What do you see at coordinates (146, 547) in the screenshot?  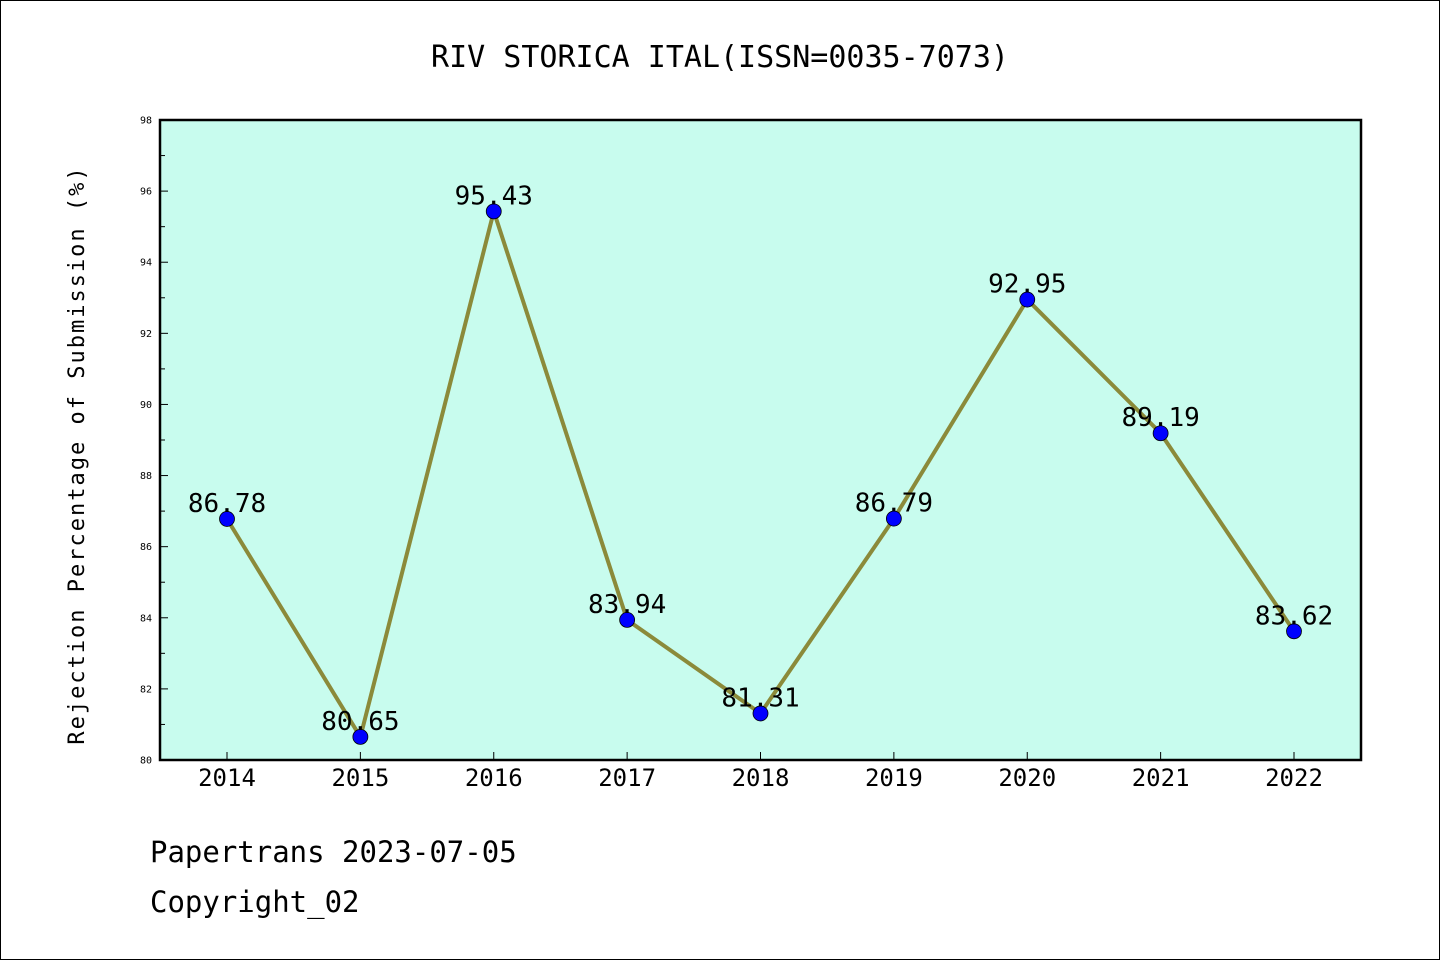 I see `y-tick-label: 86` at bounding box center [146, 547].